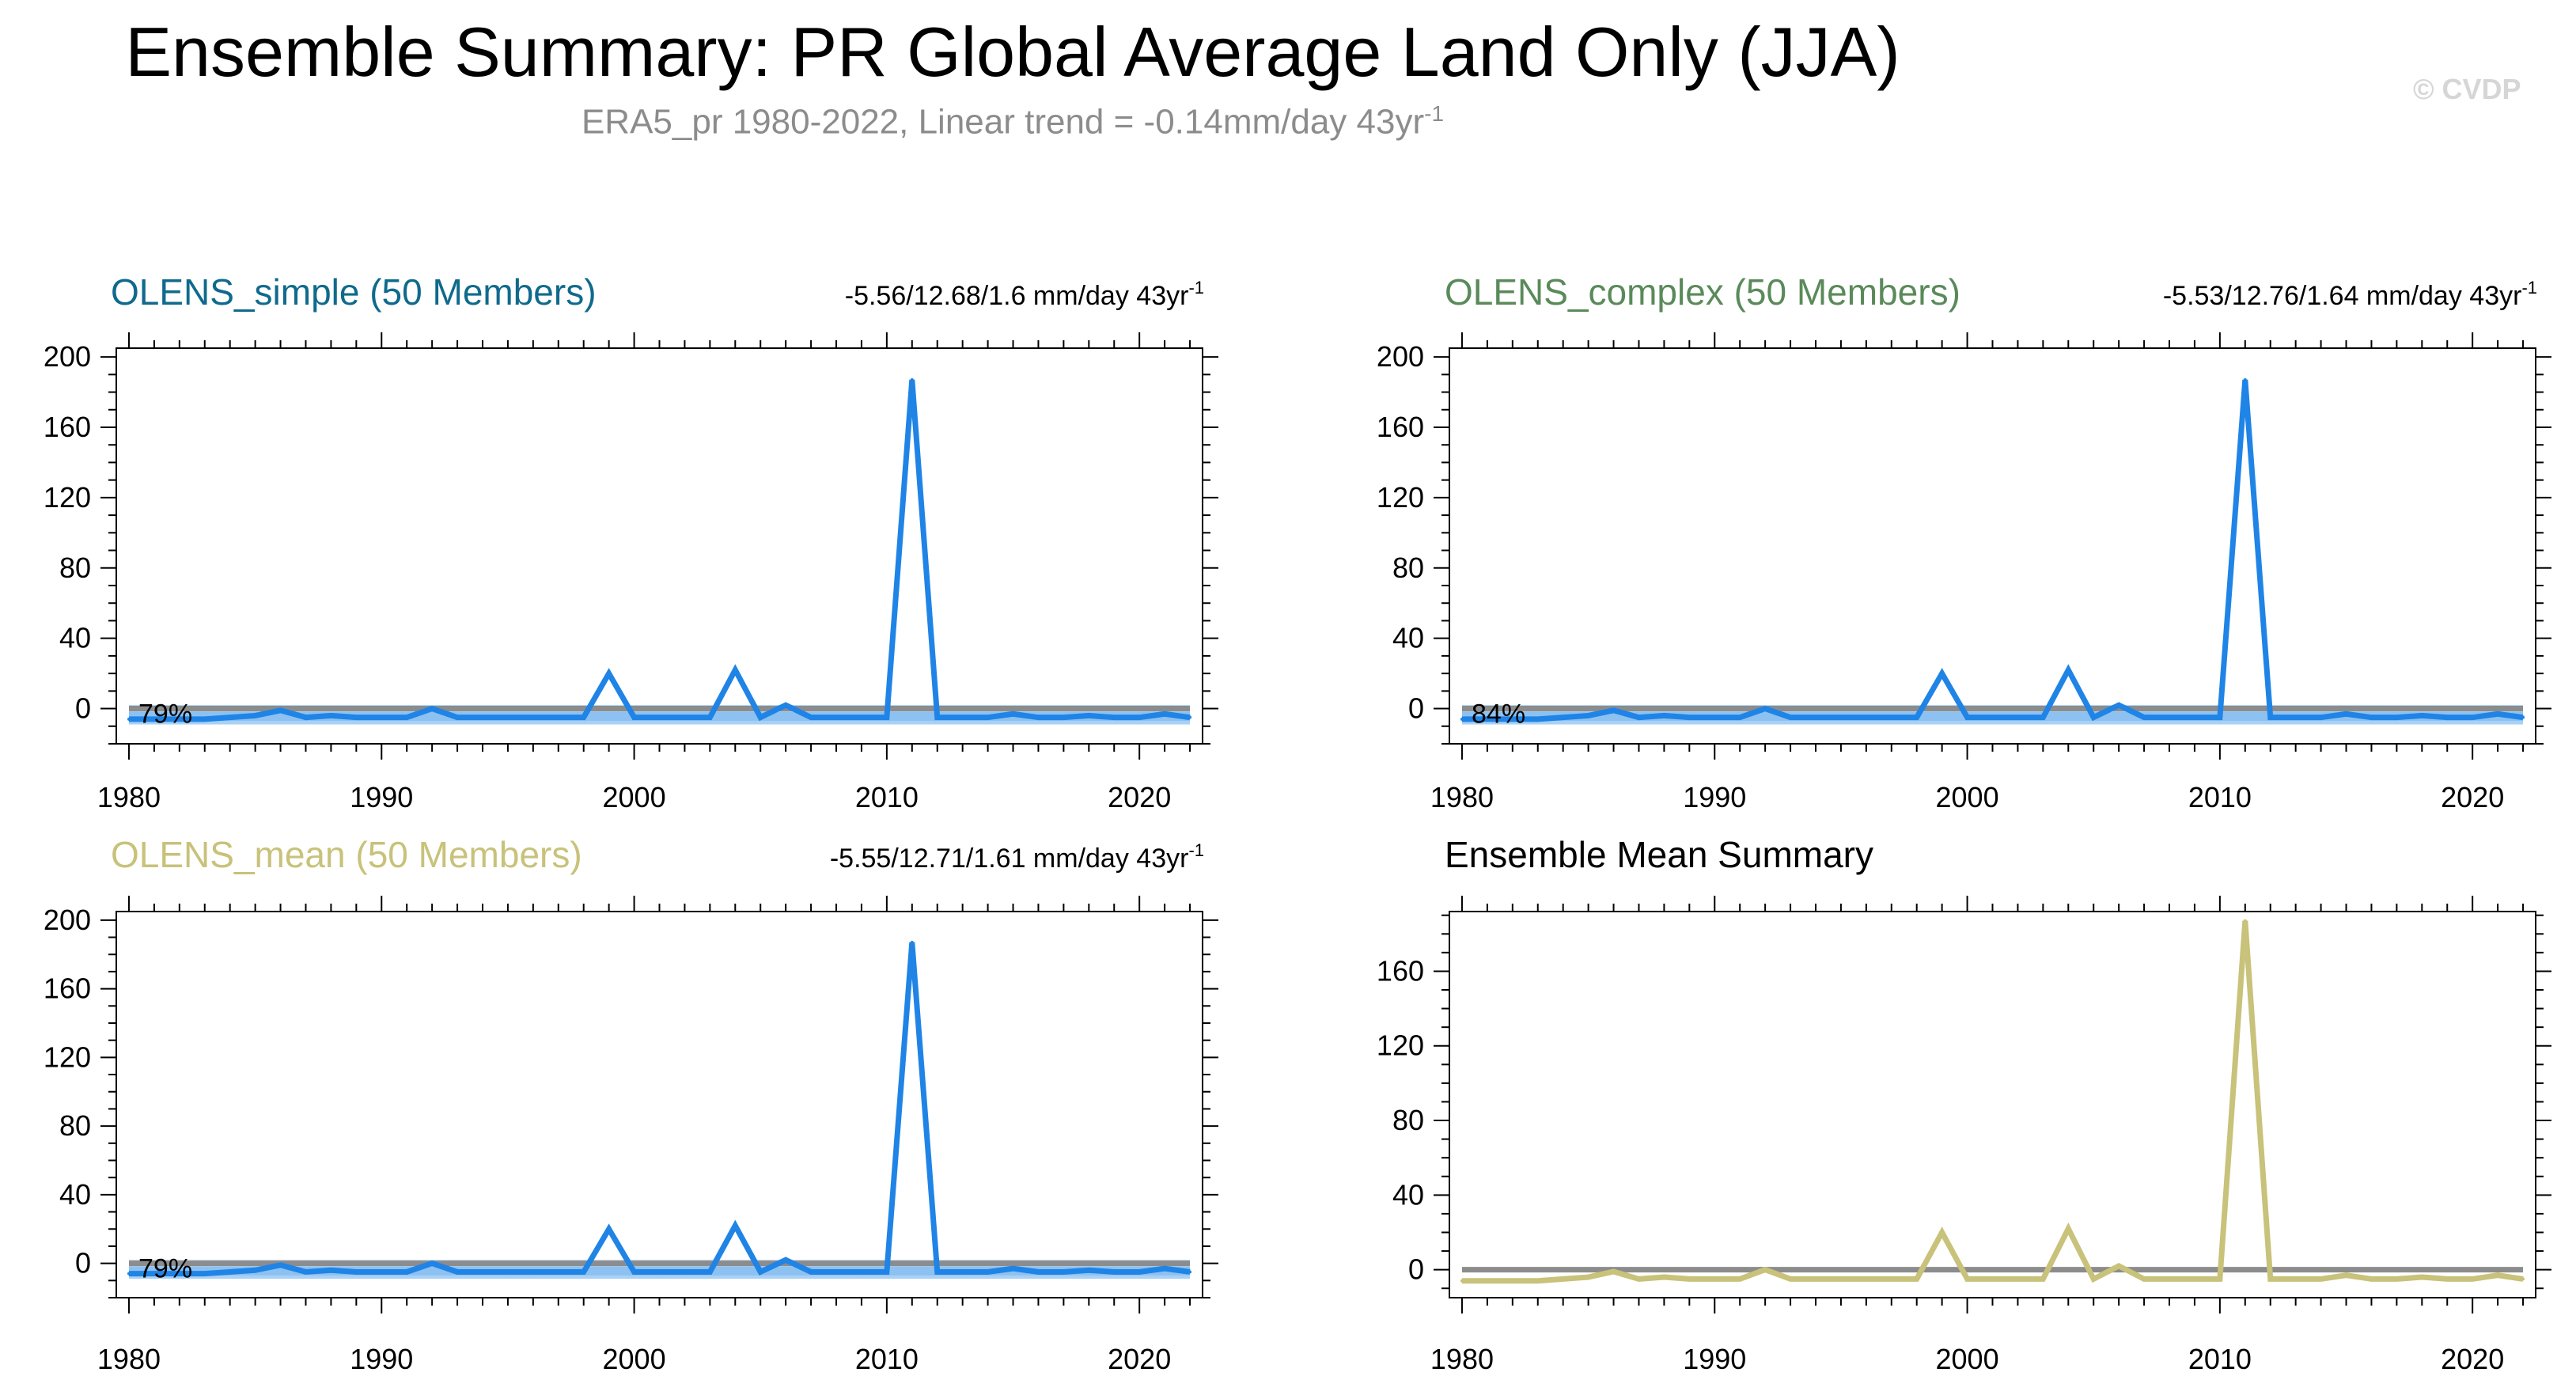 The image size is (2576, 1395). I want to click on y-tick-label: 200, so click(67, 920).